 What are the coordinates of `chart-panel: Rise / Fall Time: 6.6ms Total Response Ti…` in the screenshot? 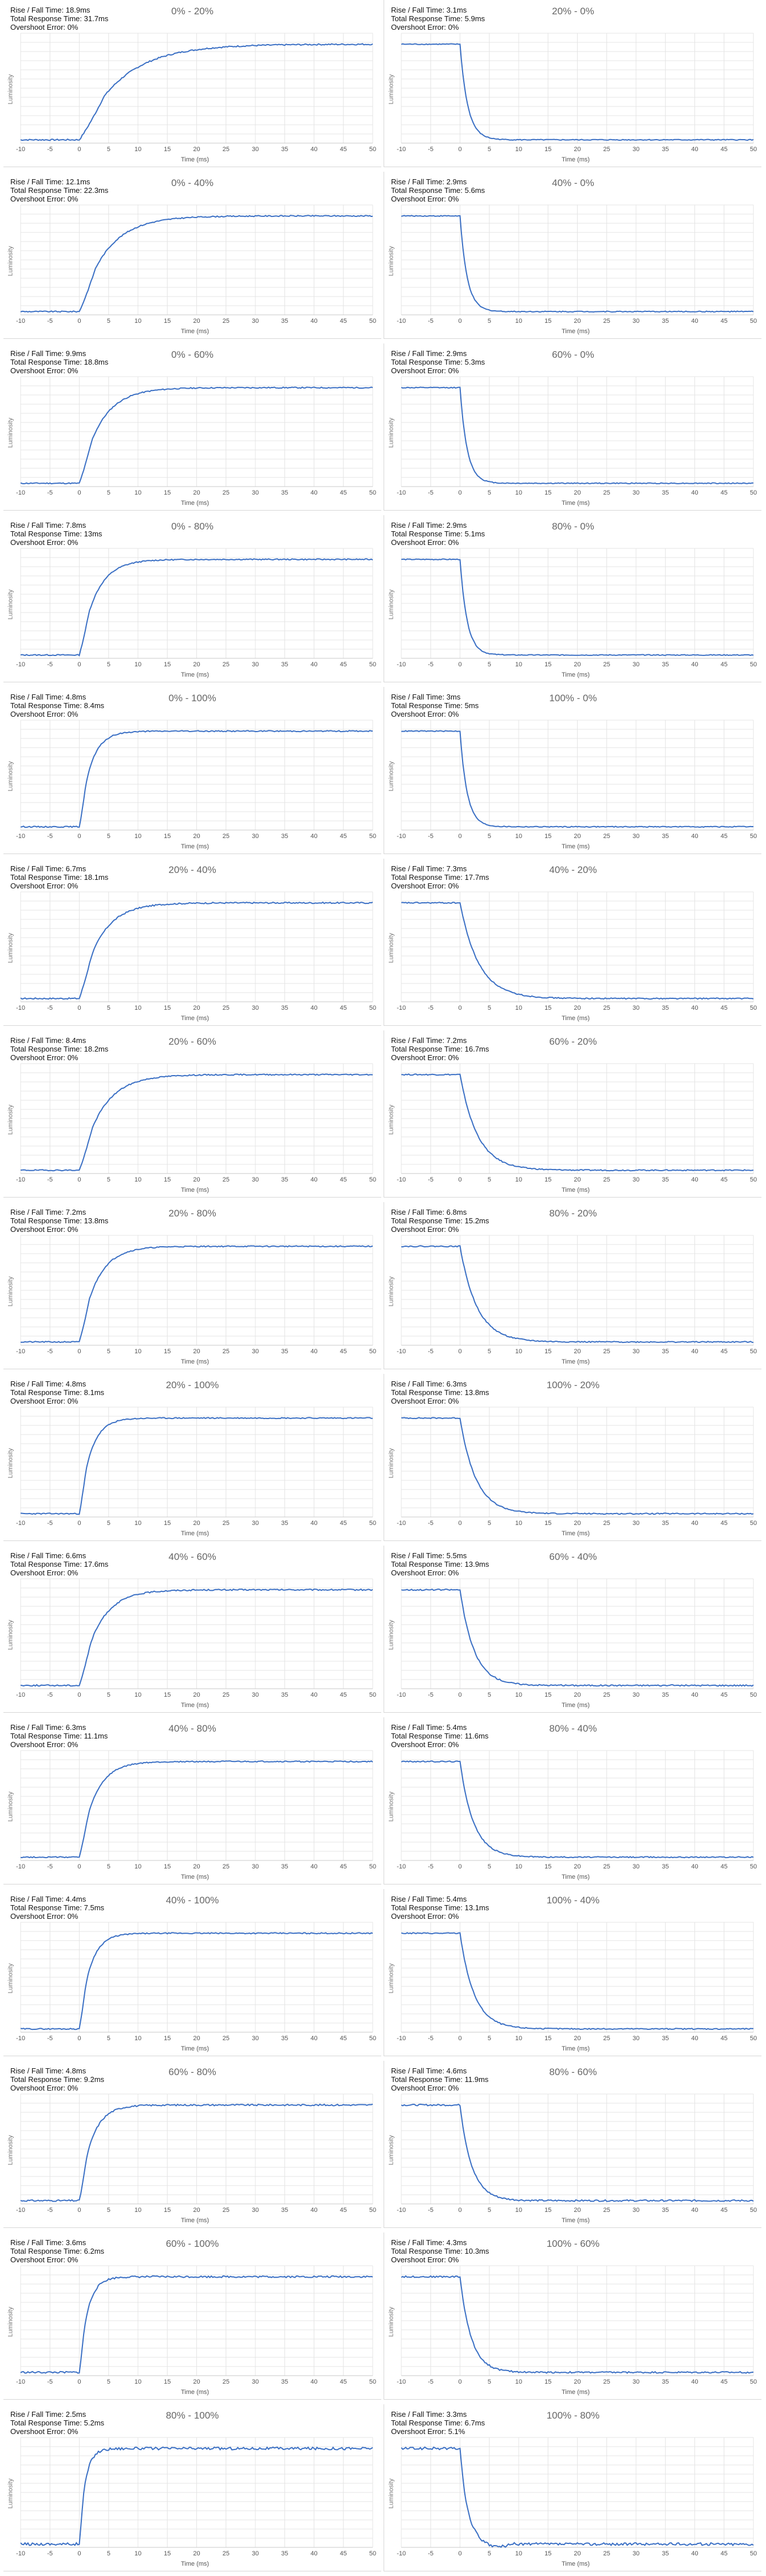 It's located at (192, 1629).